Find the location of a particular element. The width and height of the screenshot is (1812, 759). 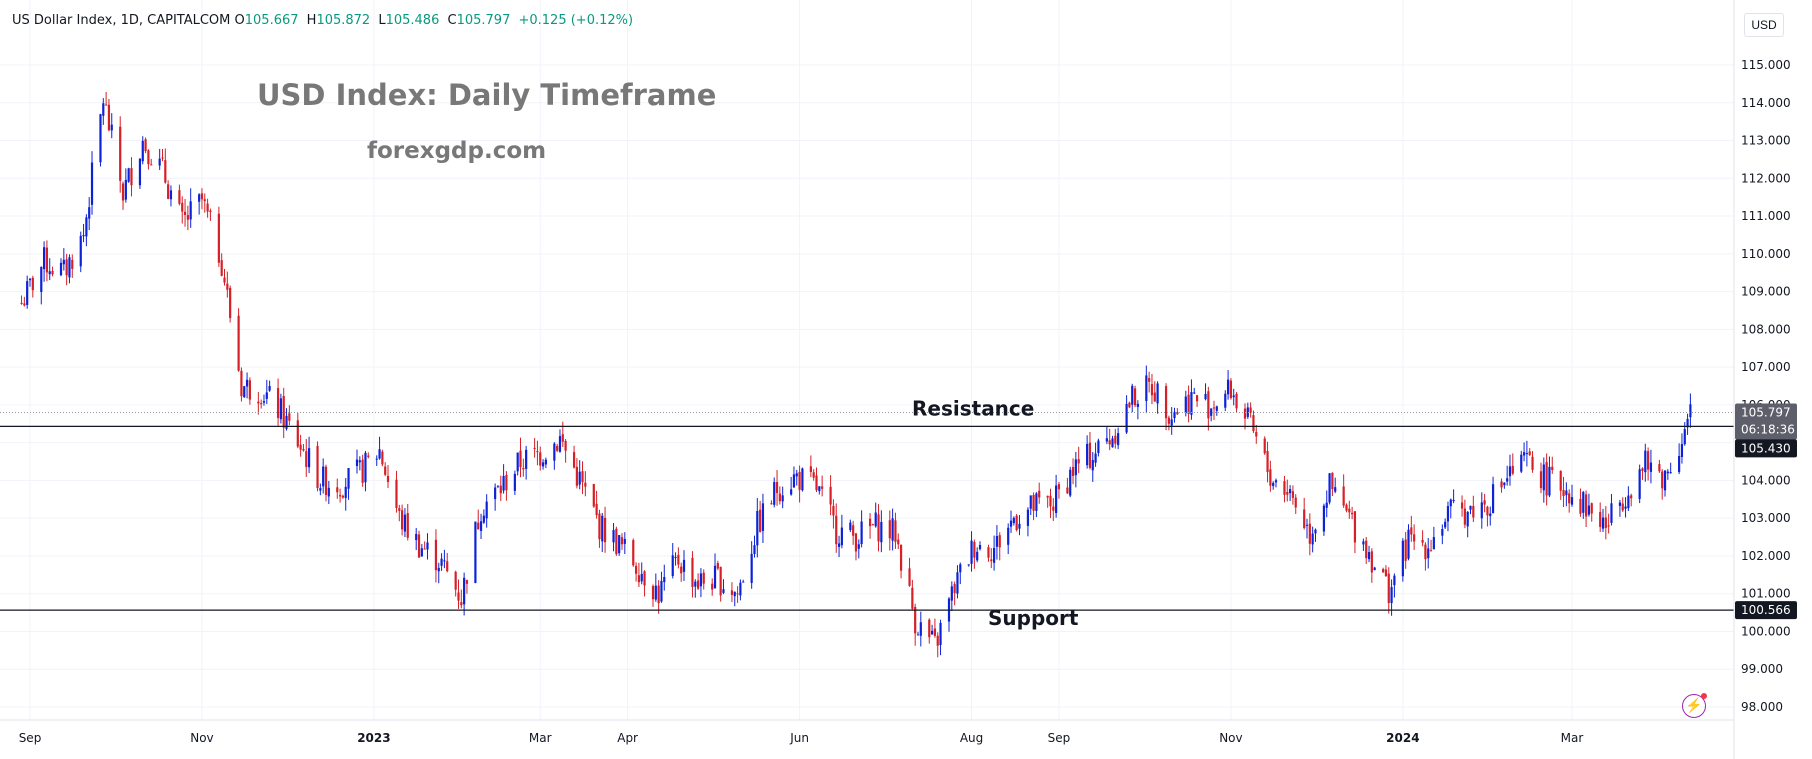

y-tick-label: 115.000 is located at coordinates (1766, 65).